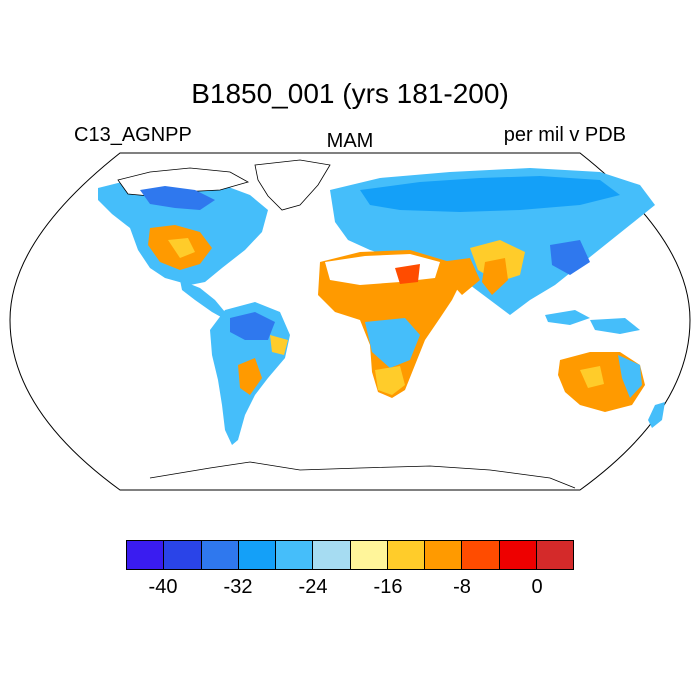  What do you see at coordinates (183, 244) in the screenshot?
I see `north-america` at bounding box center [183, 244].